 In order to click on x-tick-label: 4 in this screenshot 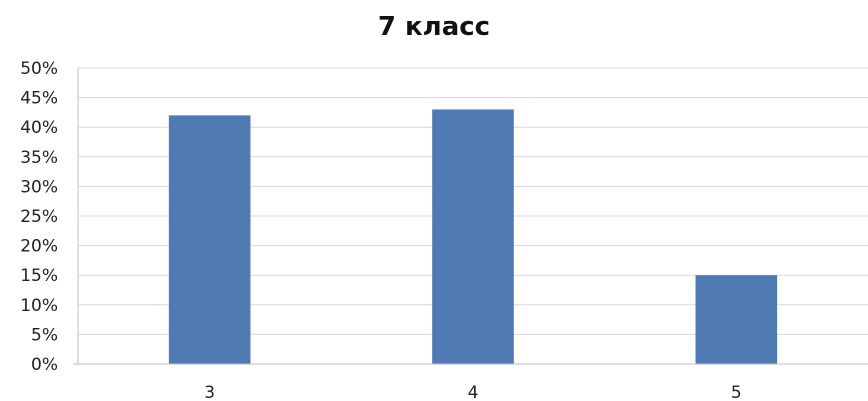, I will do `click(473, 392)`.